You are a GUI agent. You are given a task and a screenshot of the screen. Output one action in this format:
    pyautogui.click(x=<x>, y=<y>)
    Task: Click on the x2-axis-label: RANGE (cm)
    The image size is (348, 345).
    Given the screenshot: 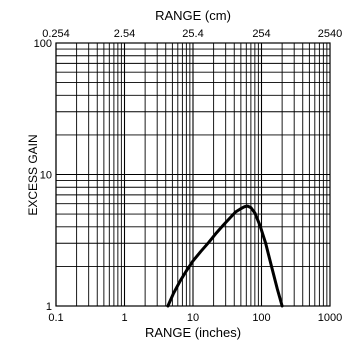 What is the action you would take?
    pyautogui.click(x=193, y=15)
    